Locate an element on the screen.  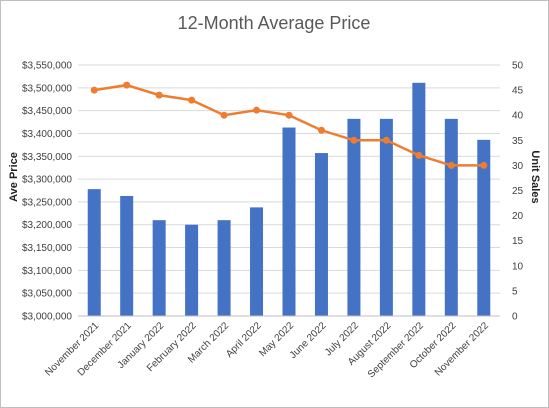
category-label: November 2021 is located at coordinates (72, 349).